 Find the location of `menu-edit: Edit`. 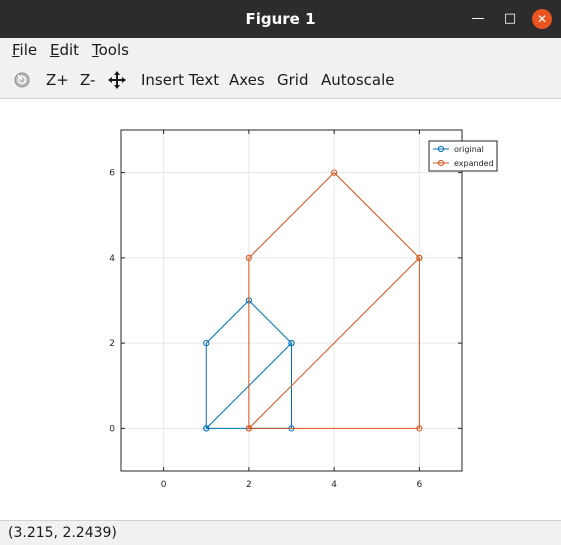

menu-edit: Edit is located at coordinates (65, 50).